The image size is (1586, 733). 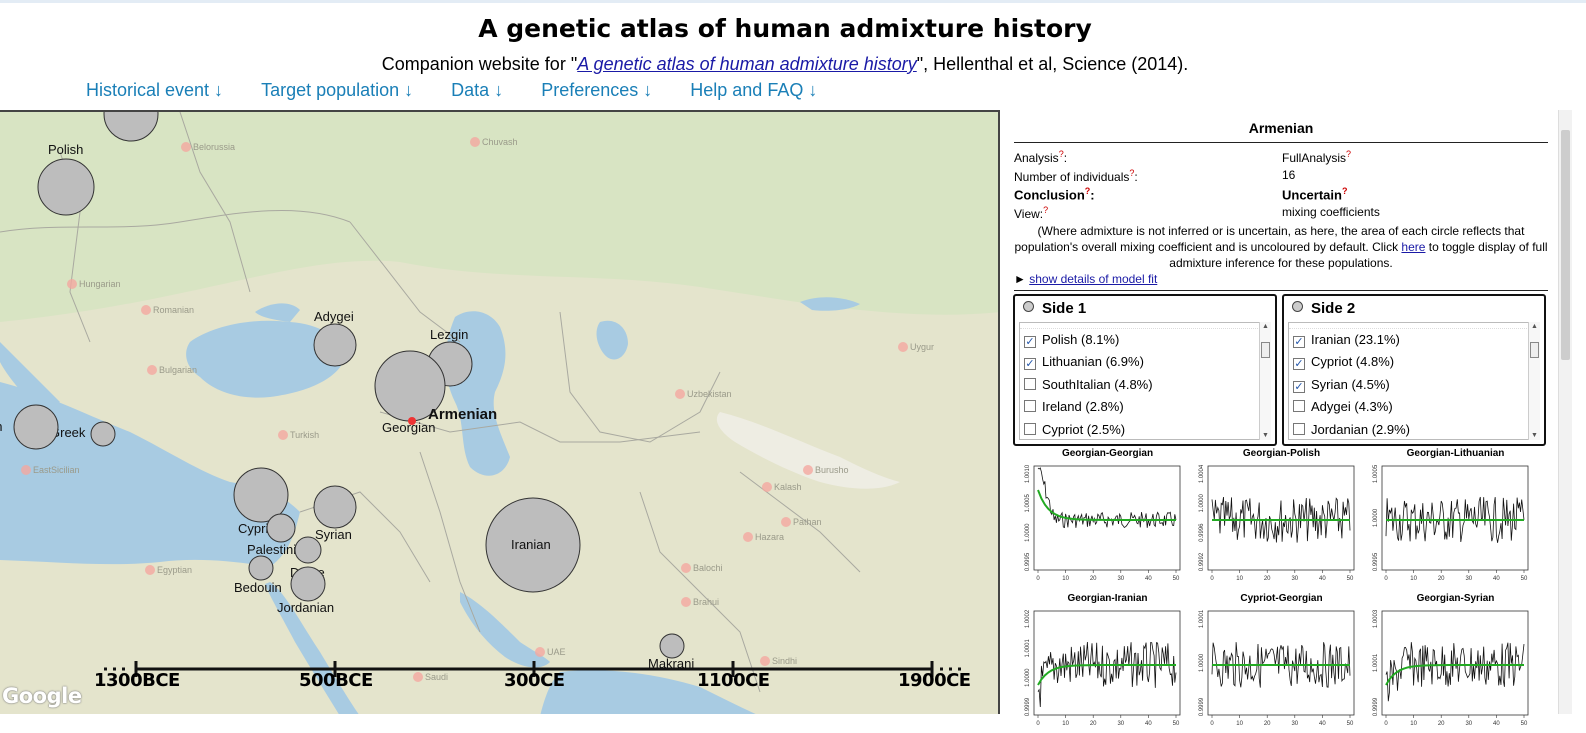 What do you see at coordinates (801, 522) in the screenshot?
I see `city-marker-pathan: Pathan` at bounding box center [801, 522].